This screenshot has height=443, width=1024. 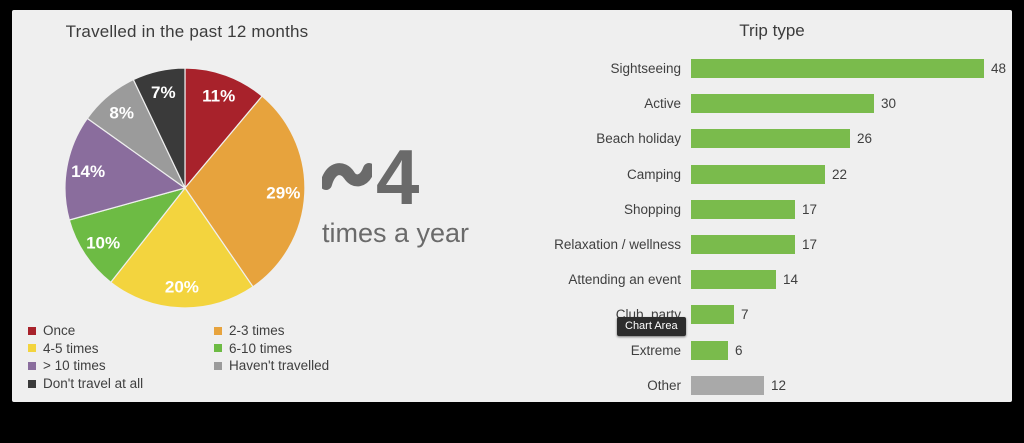 I want to click on bar-category-label: Beach holiday, so click(x=638, y=139).